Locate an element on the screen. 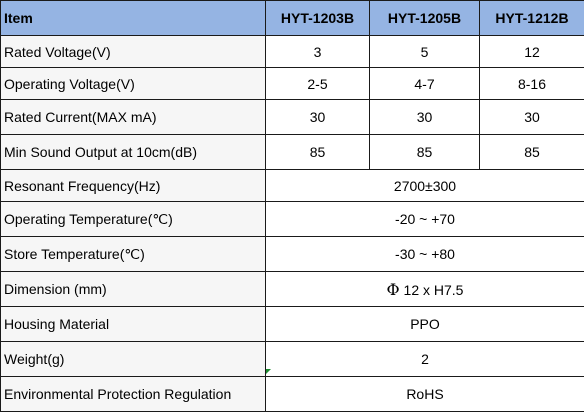  row-value: -20 ~ +70 is located at coordinates (425, 219).